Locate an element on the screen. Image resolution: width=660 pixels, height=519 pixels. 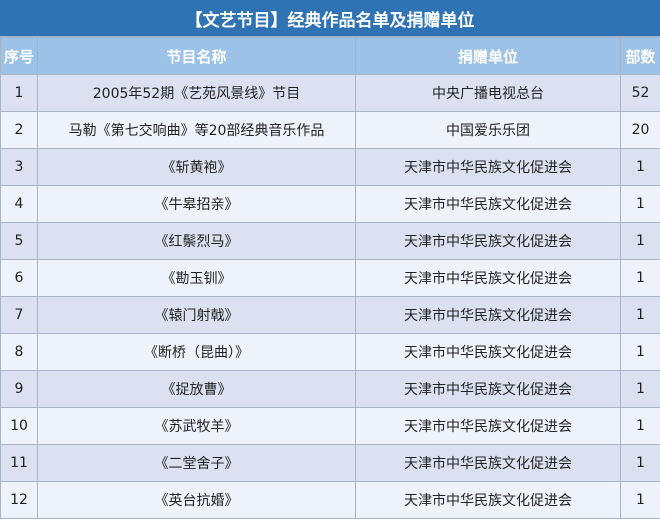
cell-donor: 中央广播电视总台 is located at coordinates (488, 93).